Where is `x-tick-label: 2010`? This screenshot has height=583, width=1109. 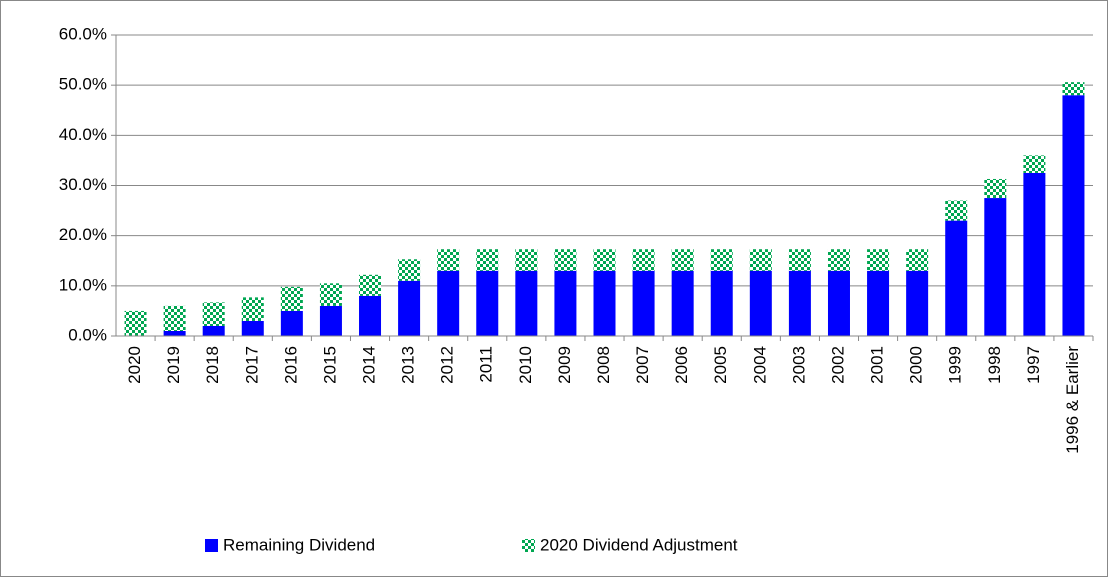 x-tick-label: 2010 is located at coordinates (525, 365).